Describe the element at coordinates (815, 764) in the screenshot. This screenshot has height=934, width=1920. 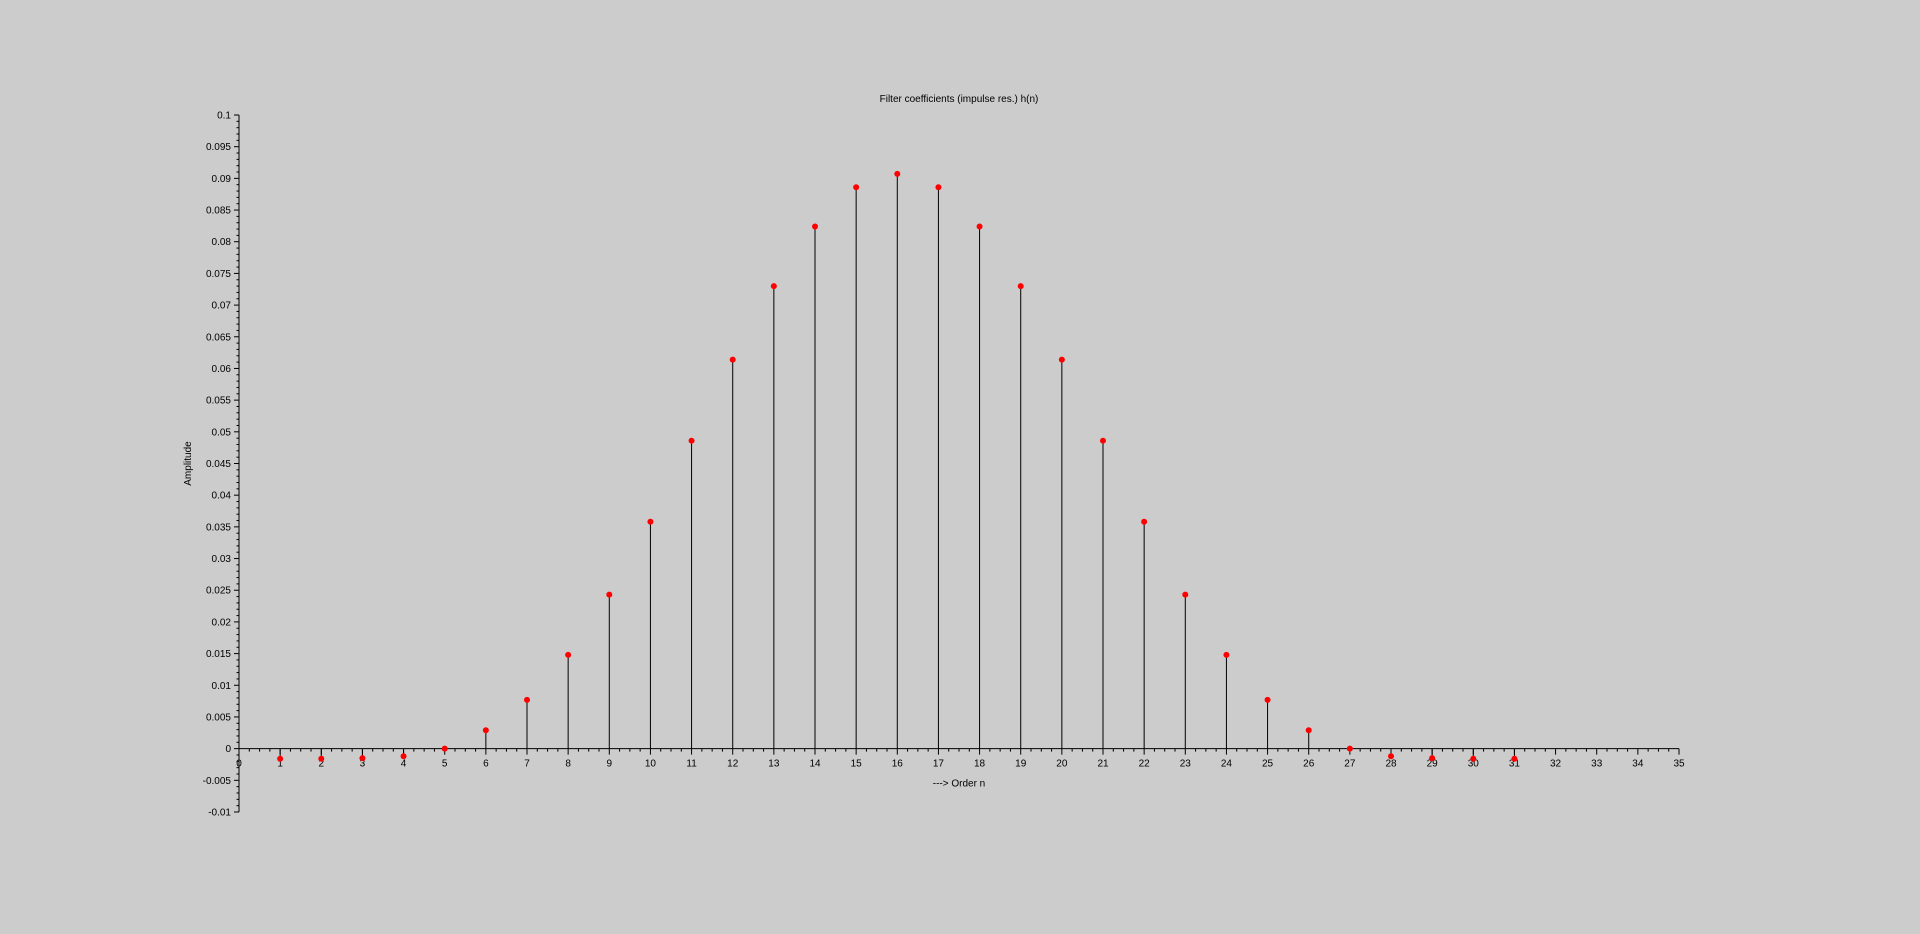
I see `x-tick-label: 14` at that location.